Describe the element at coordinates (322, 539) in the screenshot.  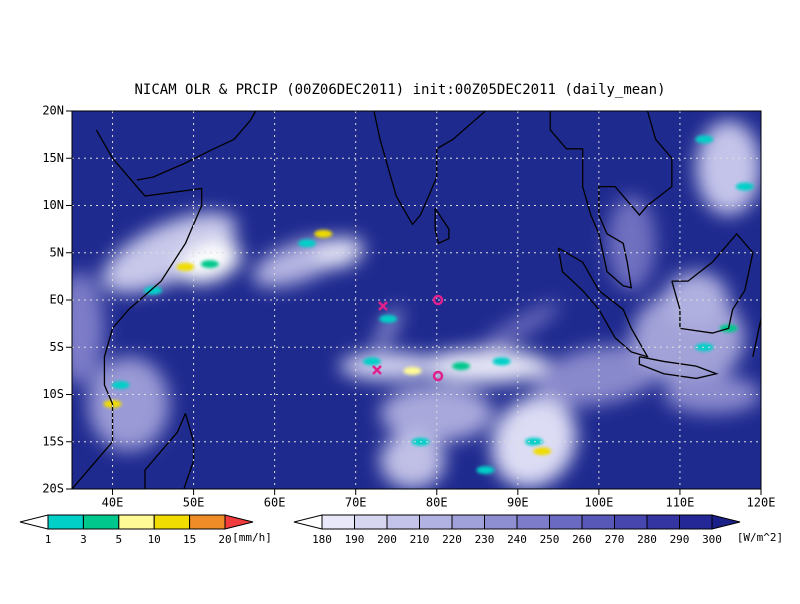
I see `colorbar-label: 180` at that location.